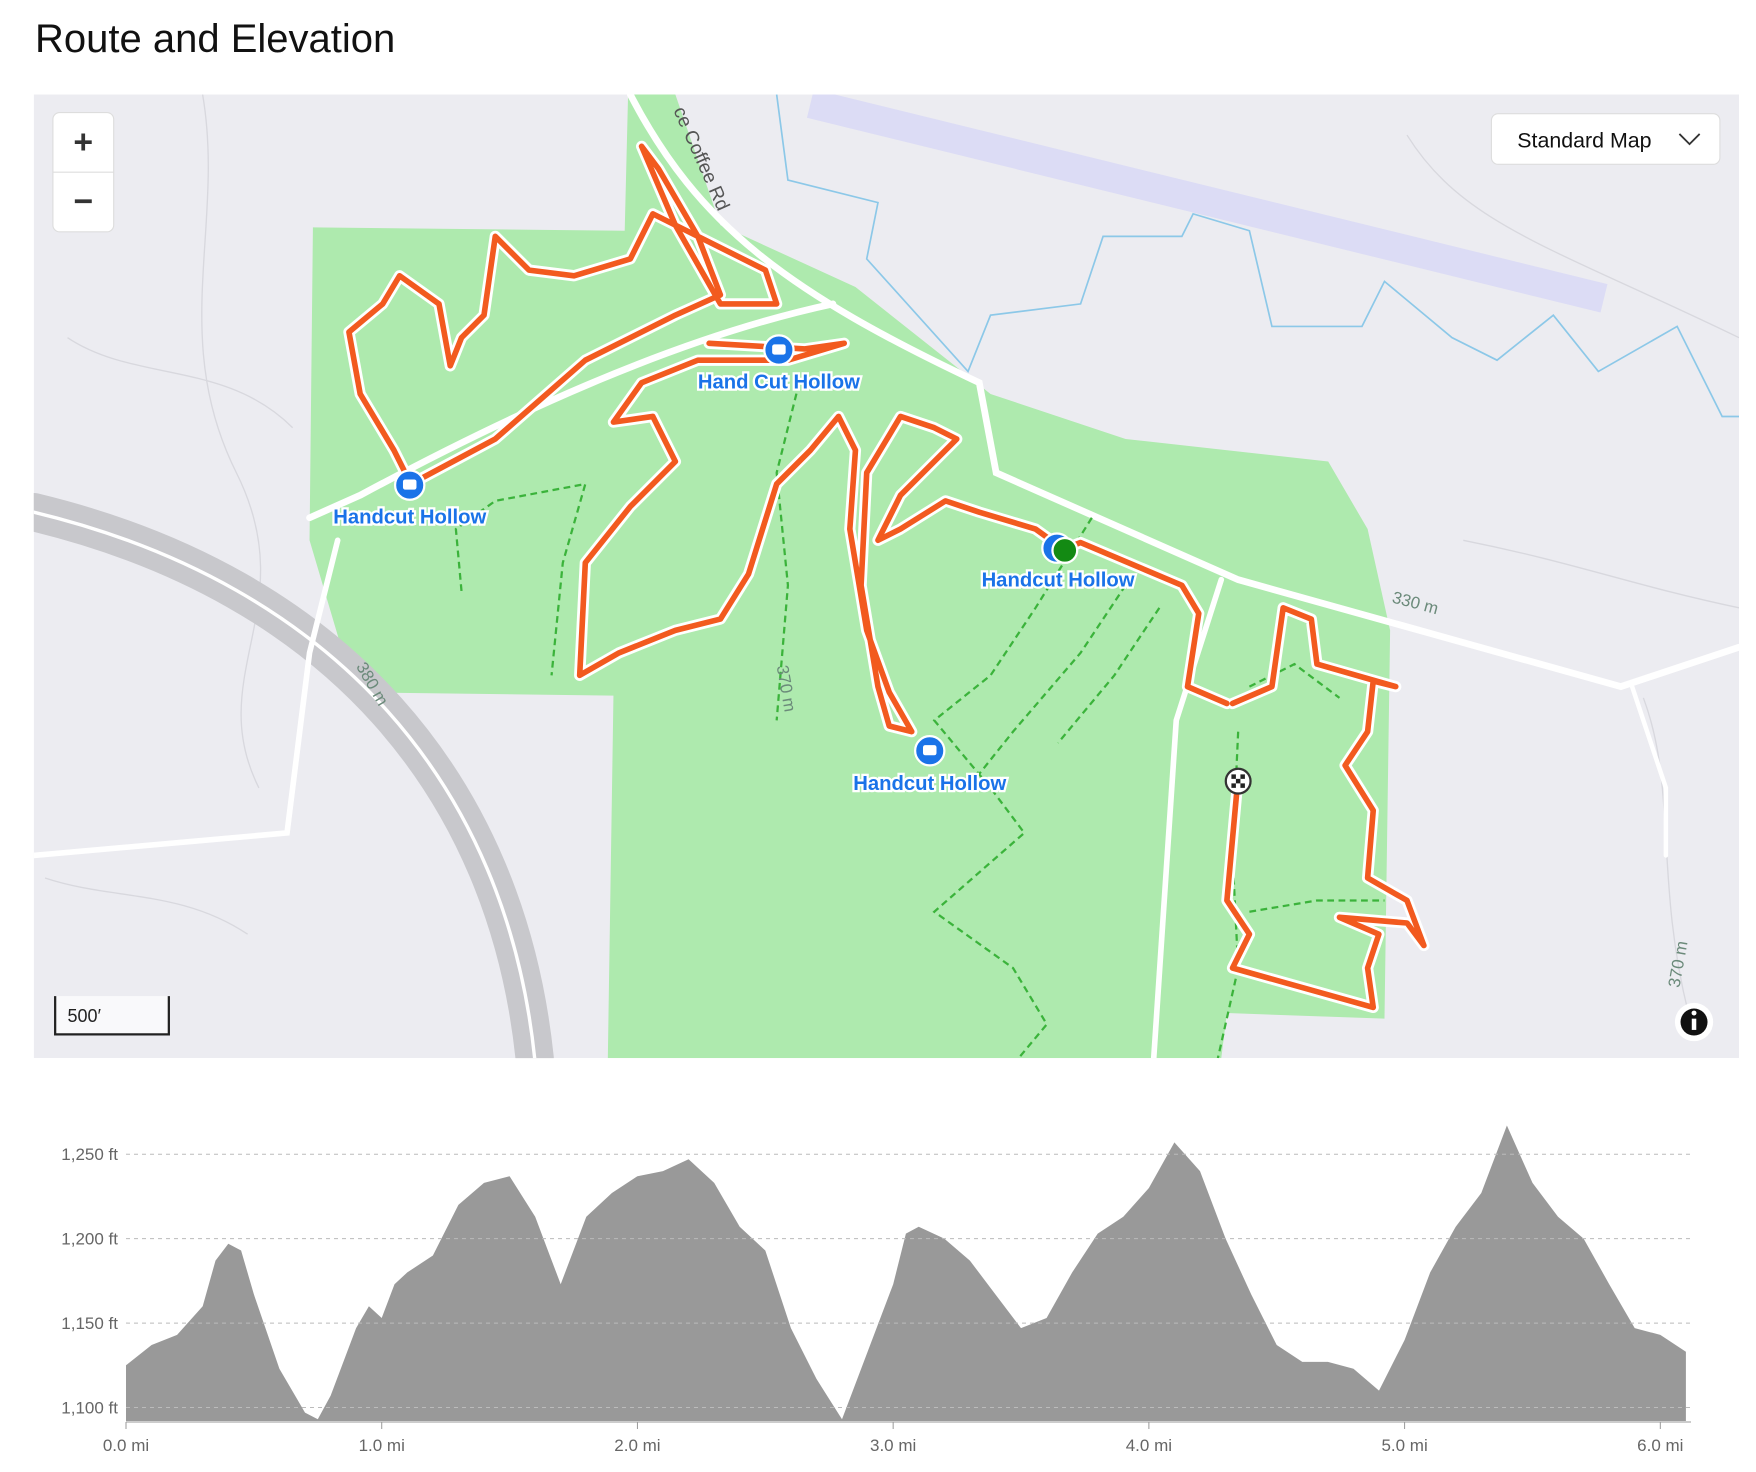  I want to click on stream, so click(1257, 256).